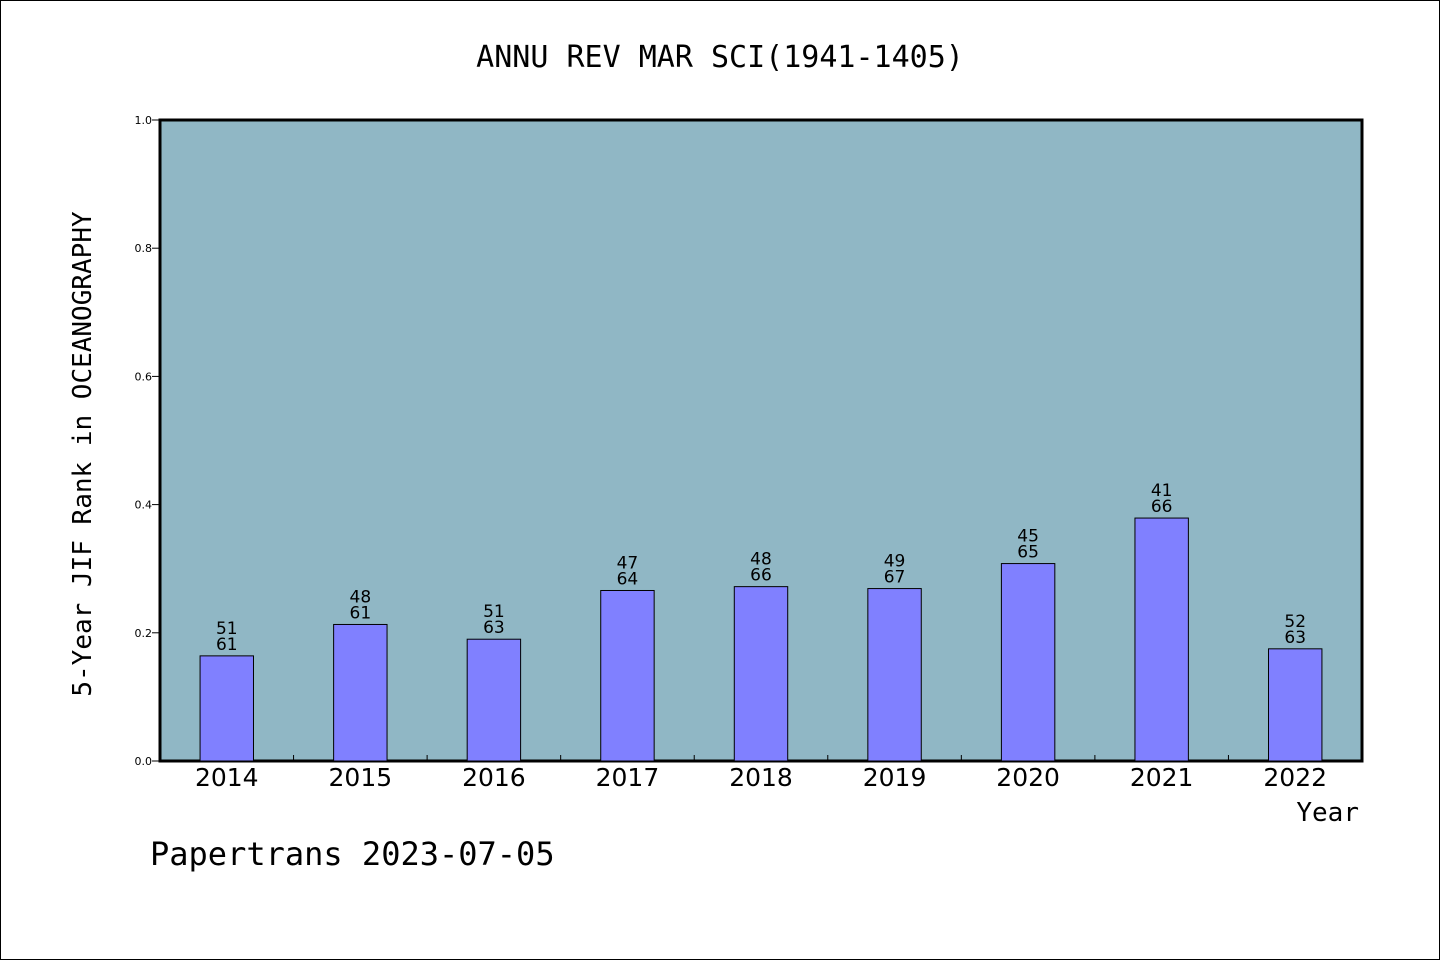 Image resolution: width=1440 pixels, height=960 pixels. What do you see at coordinates (1327, 813) in the screenshot?
I see `x-axis-label: Year` at bounding box center [1327, 813].